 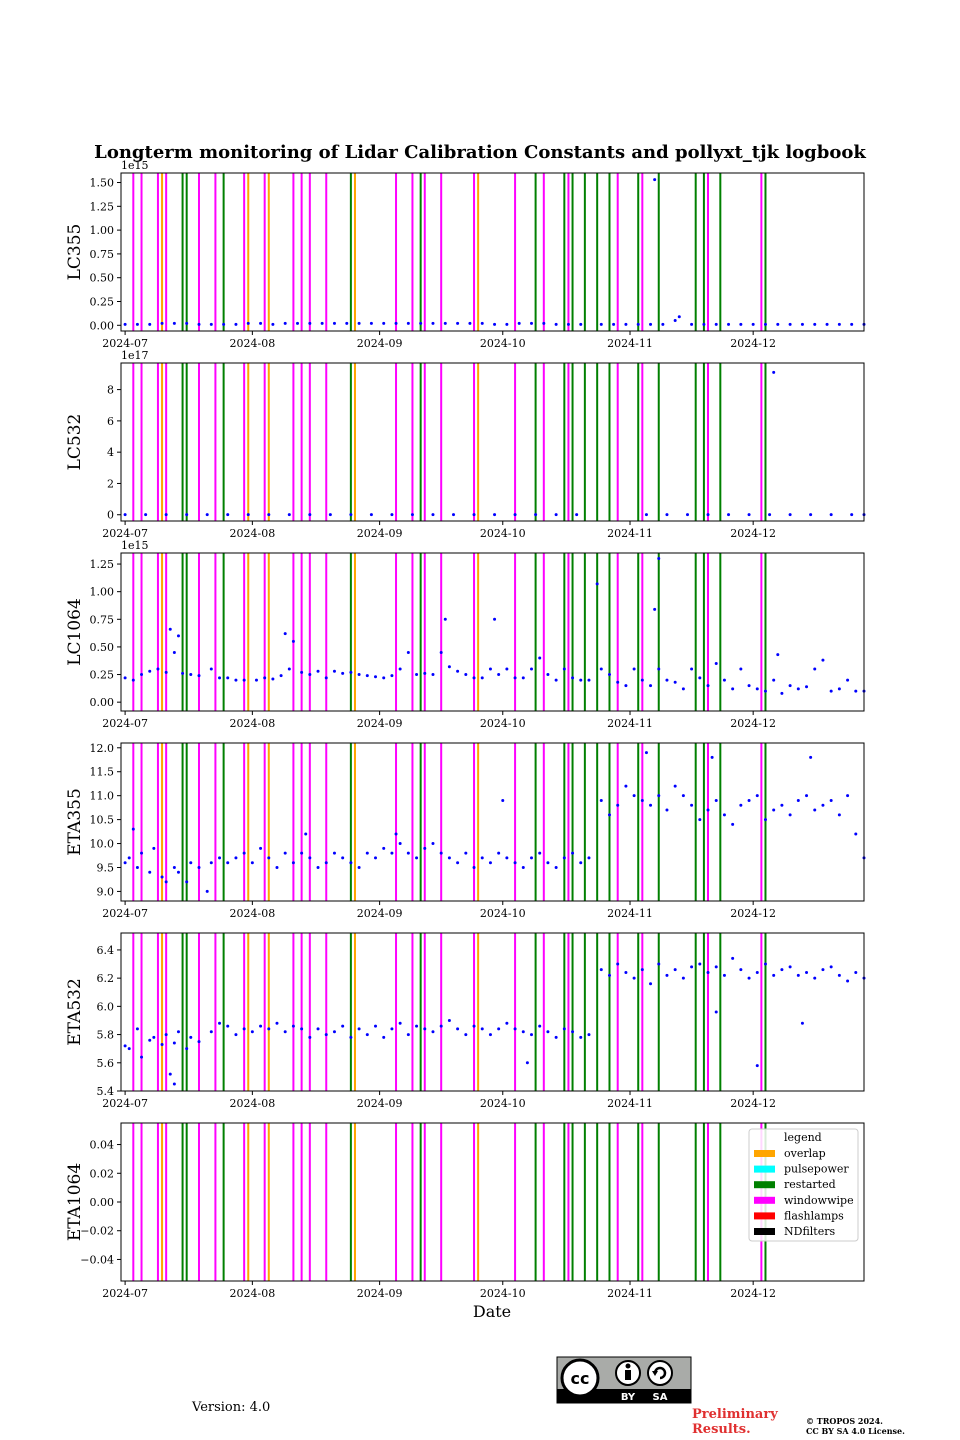 What do you see at coordinates (764, 1169) in the screenshot?
I see `legend-swatch` at bounding box center [764, 1169].